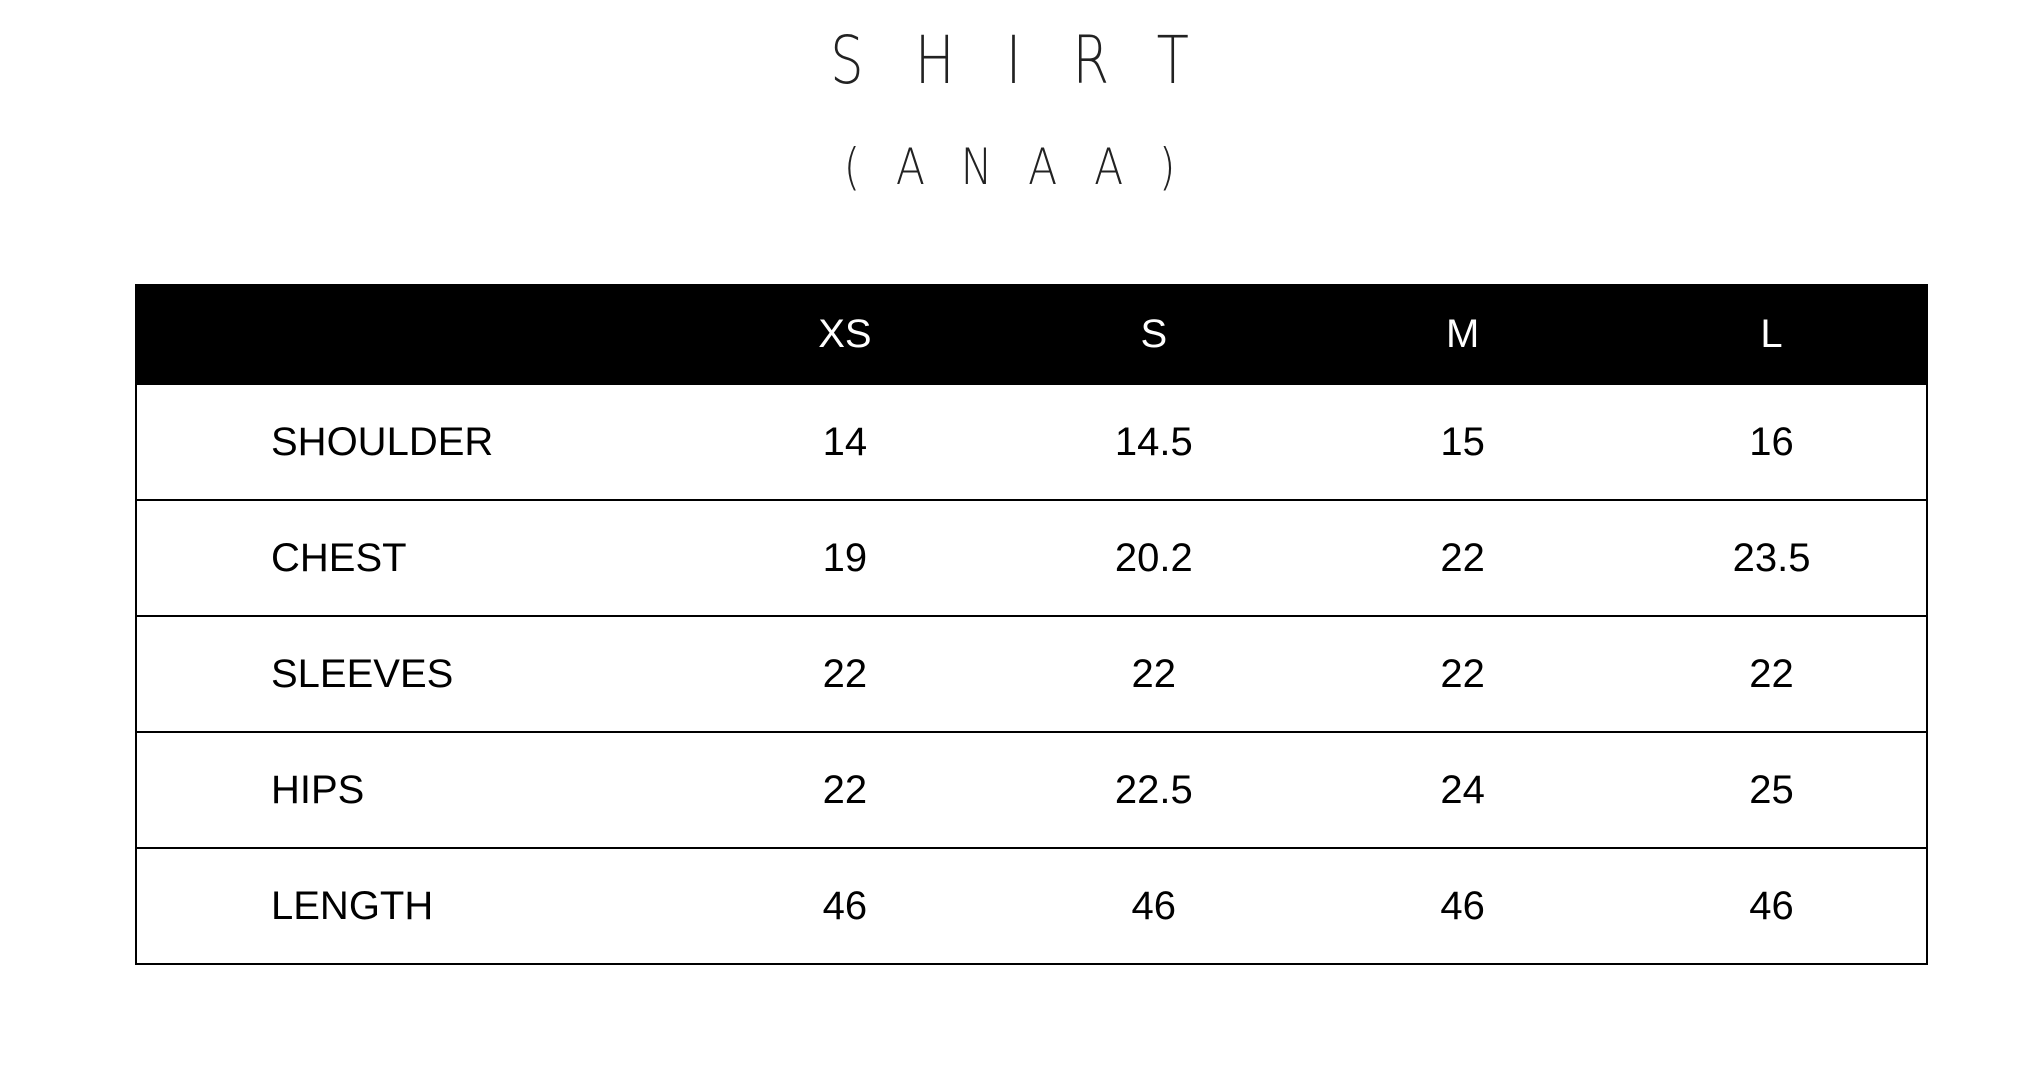  I want to click on header-xs: XS, so click(845, 334).